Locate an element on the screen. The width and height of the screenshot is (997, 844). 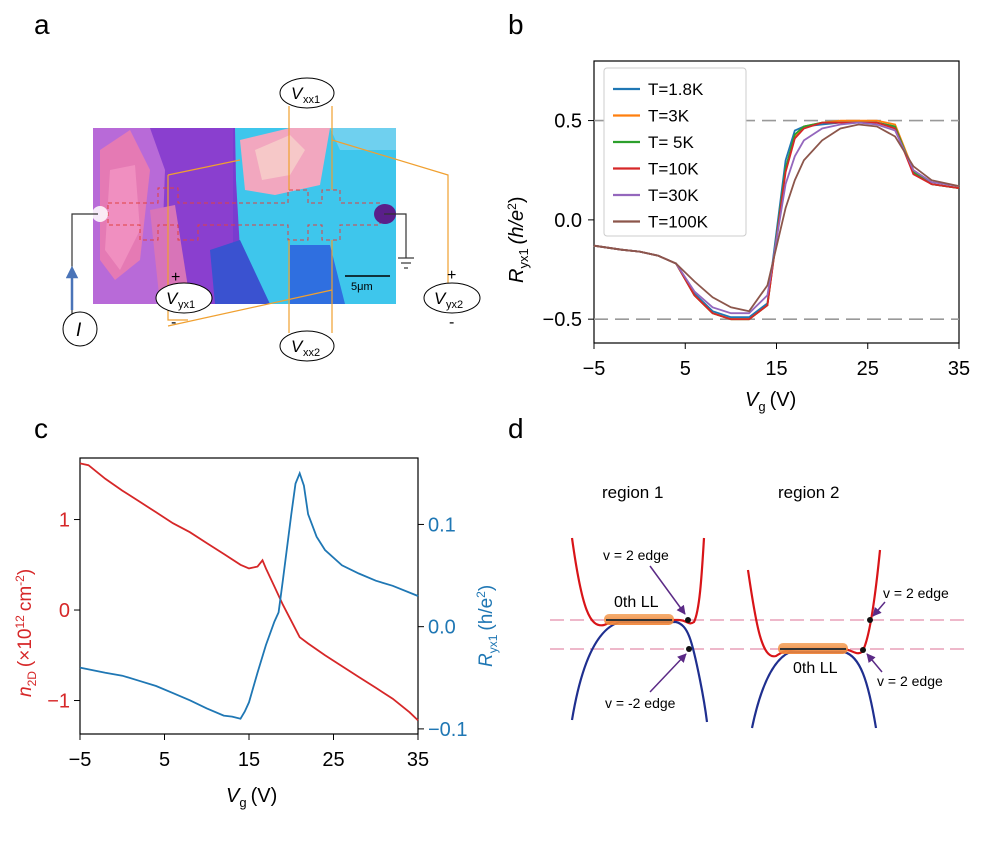
reference-lines is located at coordinates (776, 219).